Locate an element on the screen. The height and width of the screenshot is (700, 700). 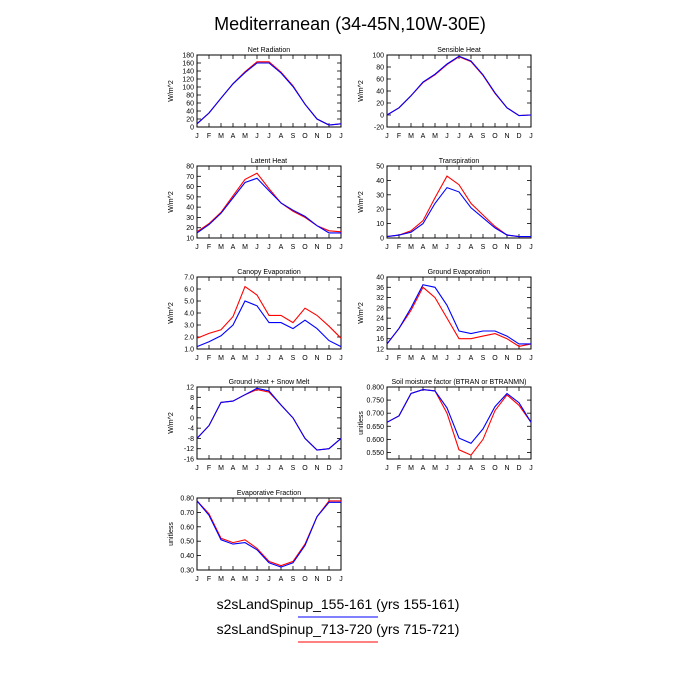
y-tick-label: 2.0 is located at coordinates (189, 338).